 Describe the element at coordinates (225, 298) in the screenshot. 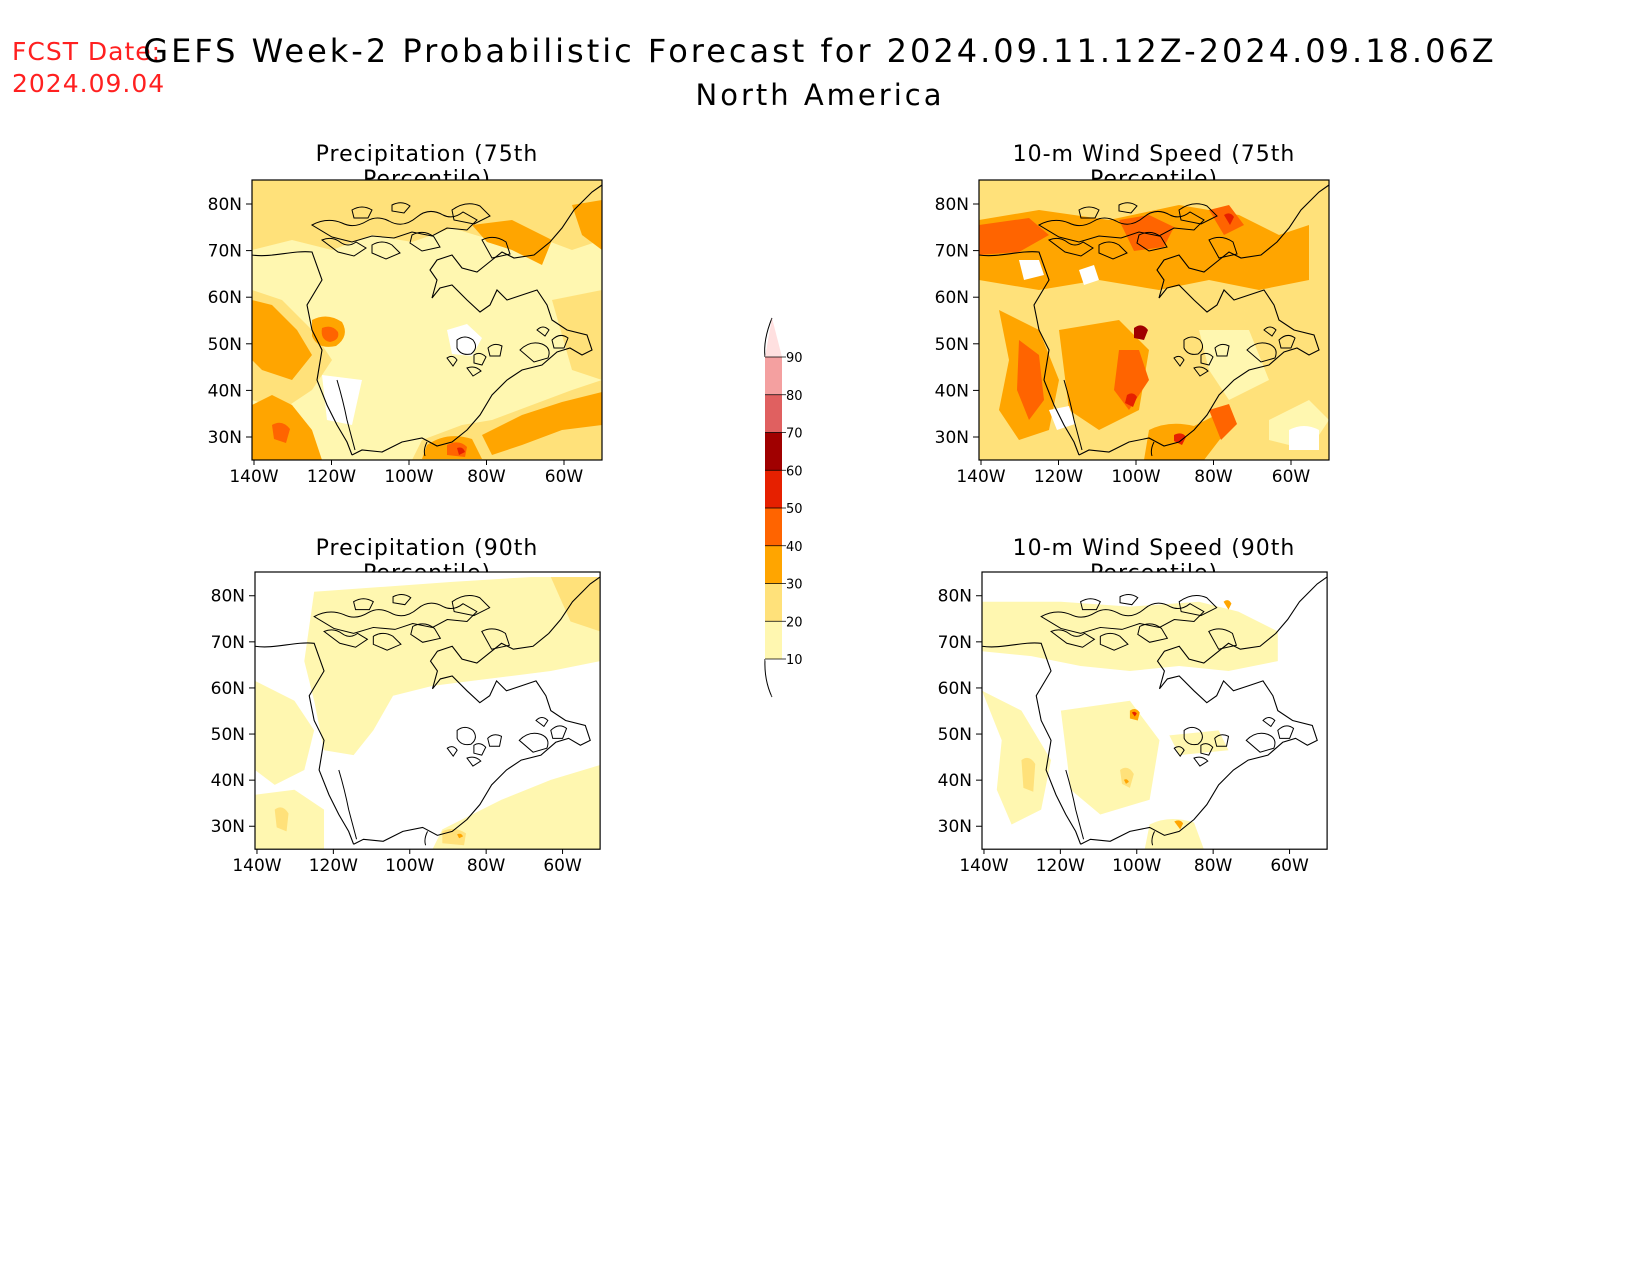

I see `lat-label-precip75-60N: 60N` at that location.